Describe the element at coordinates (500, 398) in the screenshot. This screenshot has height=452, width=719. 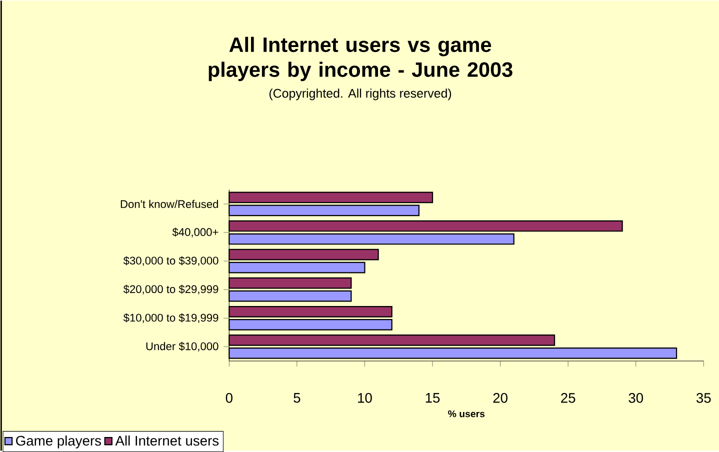
I see `x-tick-label: 20` at that location.